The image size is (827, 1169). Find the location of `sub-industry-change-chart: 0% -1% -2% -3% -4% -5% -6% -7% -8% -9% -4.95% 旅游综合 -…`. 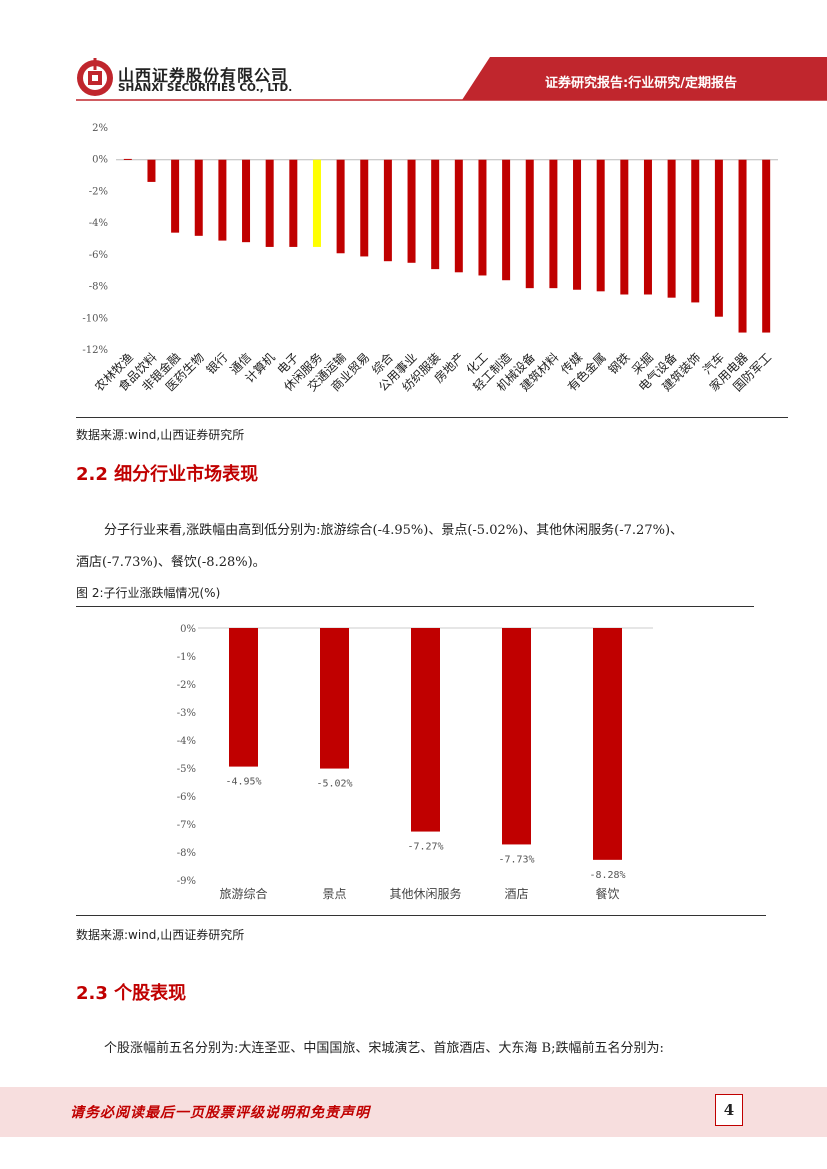

sub-industry-change-chart: 0% -1% -2% -3% -4% -5% -6% -7% -8% -9% -4.95% 旅游综合 -… is located at coordinates (415, 762).